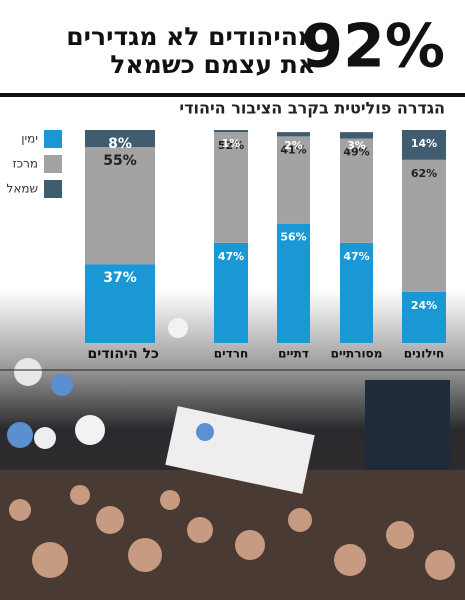  What do you see at coordinates (23, 189) in the screenshot?
I see `legend-label: שמאל` at bounding box center [23, 189].